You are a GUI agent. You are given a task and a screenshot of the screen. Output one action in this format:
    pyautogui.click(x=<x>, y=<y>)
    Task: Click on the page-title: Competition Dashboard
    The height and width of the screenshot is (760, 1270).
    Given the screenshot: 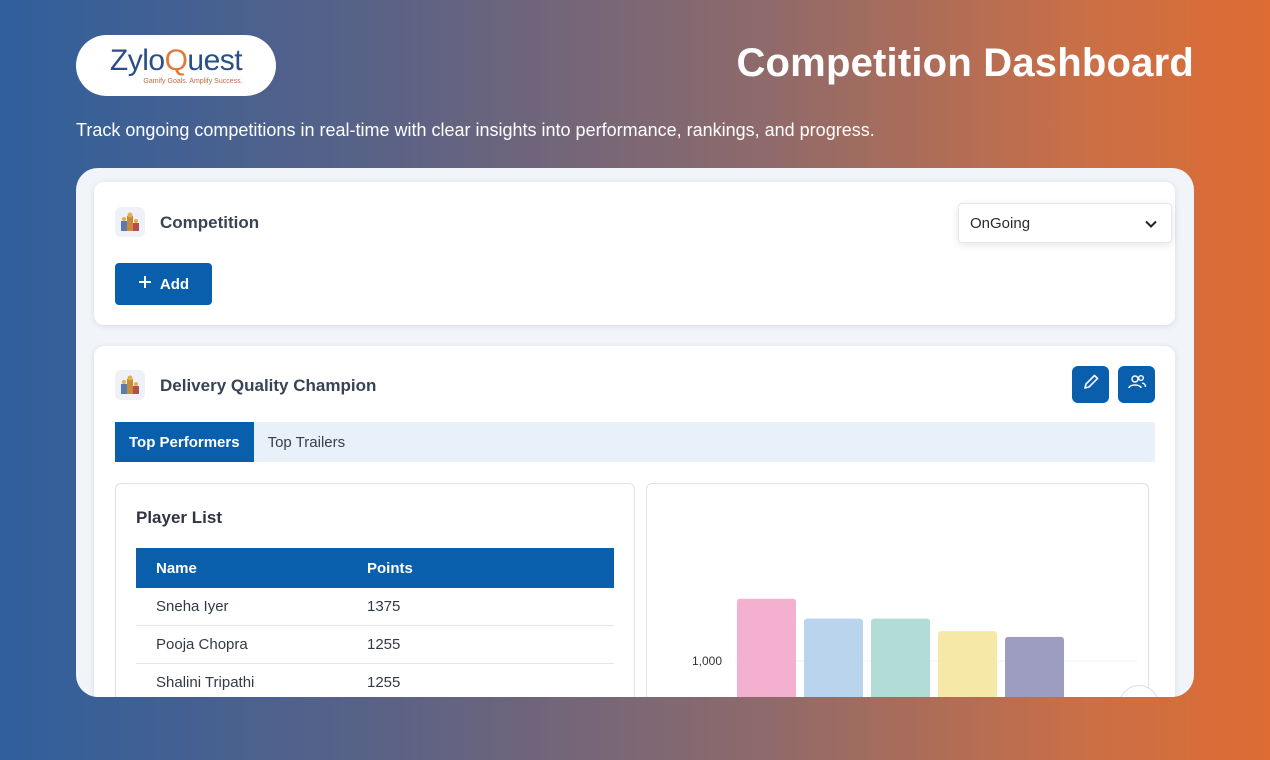 What is the action you would take?
    pyautogui.click(x=965, y=63)
    